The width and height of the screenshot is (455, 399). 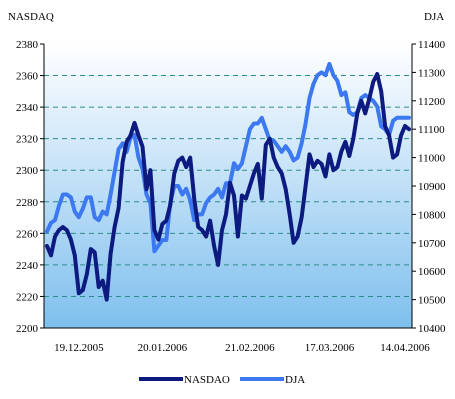 What do you see at coordinates (432, 272) in the screenshot?
I see `right-tick-label: 10600` at bounding box center [432, 272].